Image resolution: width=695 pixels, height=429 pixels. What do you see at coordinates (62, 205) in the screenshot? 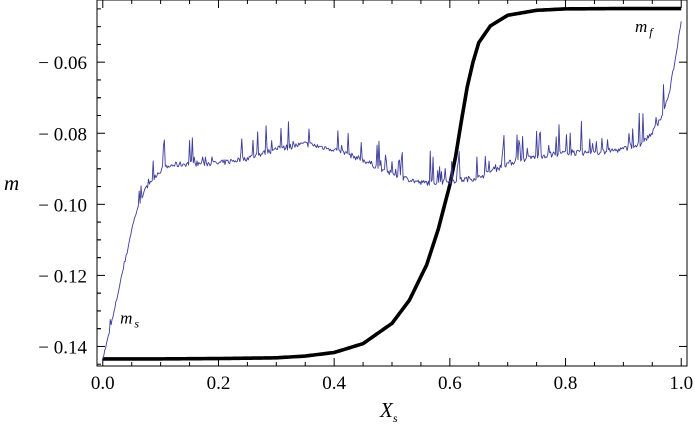
I see `y-tick-label: − 0.10` at bounding box center [62, 205].